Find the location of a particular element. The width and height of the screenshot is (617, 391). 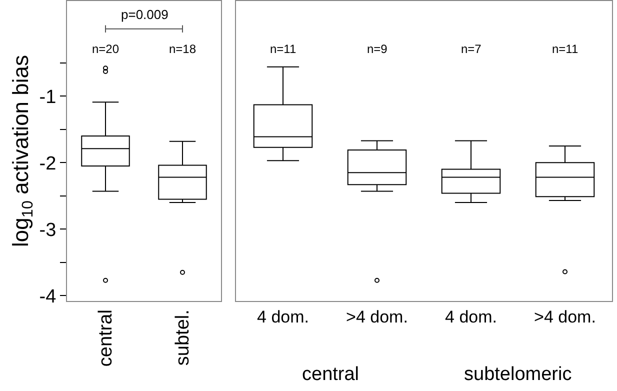

annotation: n=18 is located at coordinates (182, 49).